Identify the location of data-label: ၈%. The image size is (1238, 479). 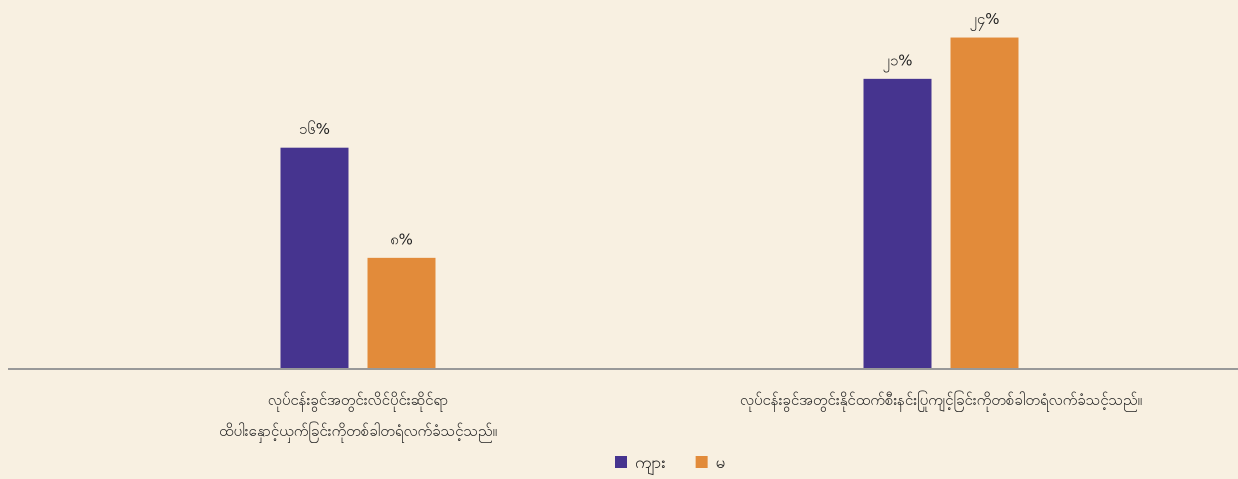
(401, 239).